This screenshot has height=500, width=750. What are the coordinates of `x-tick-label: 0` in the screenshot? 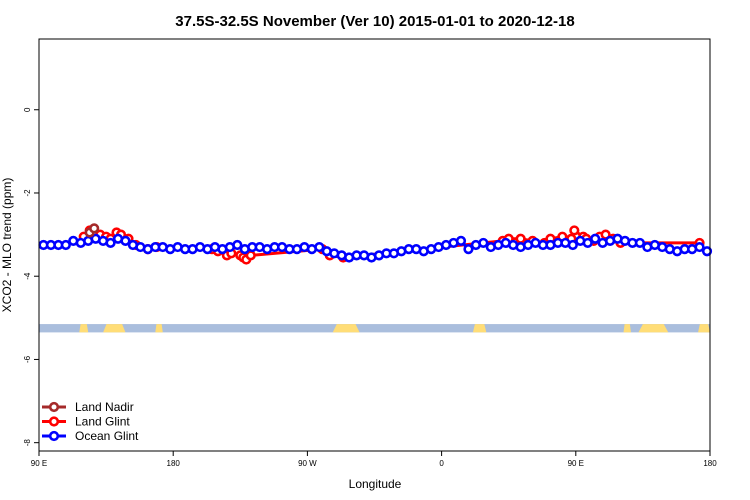 It's located at (441, 463).